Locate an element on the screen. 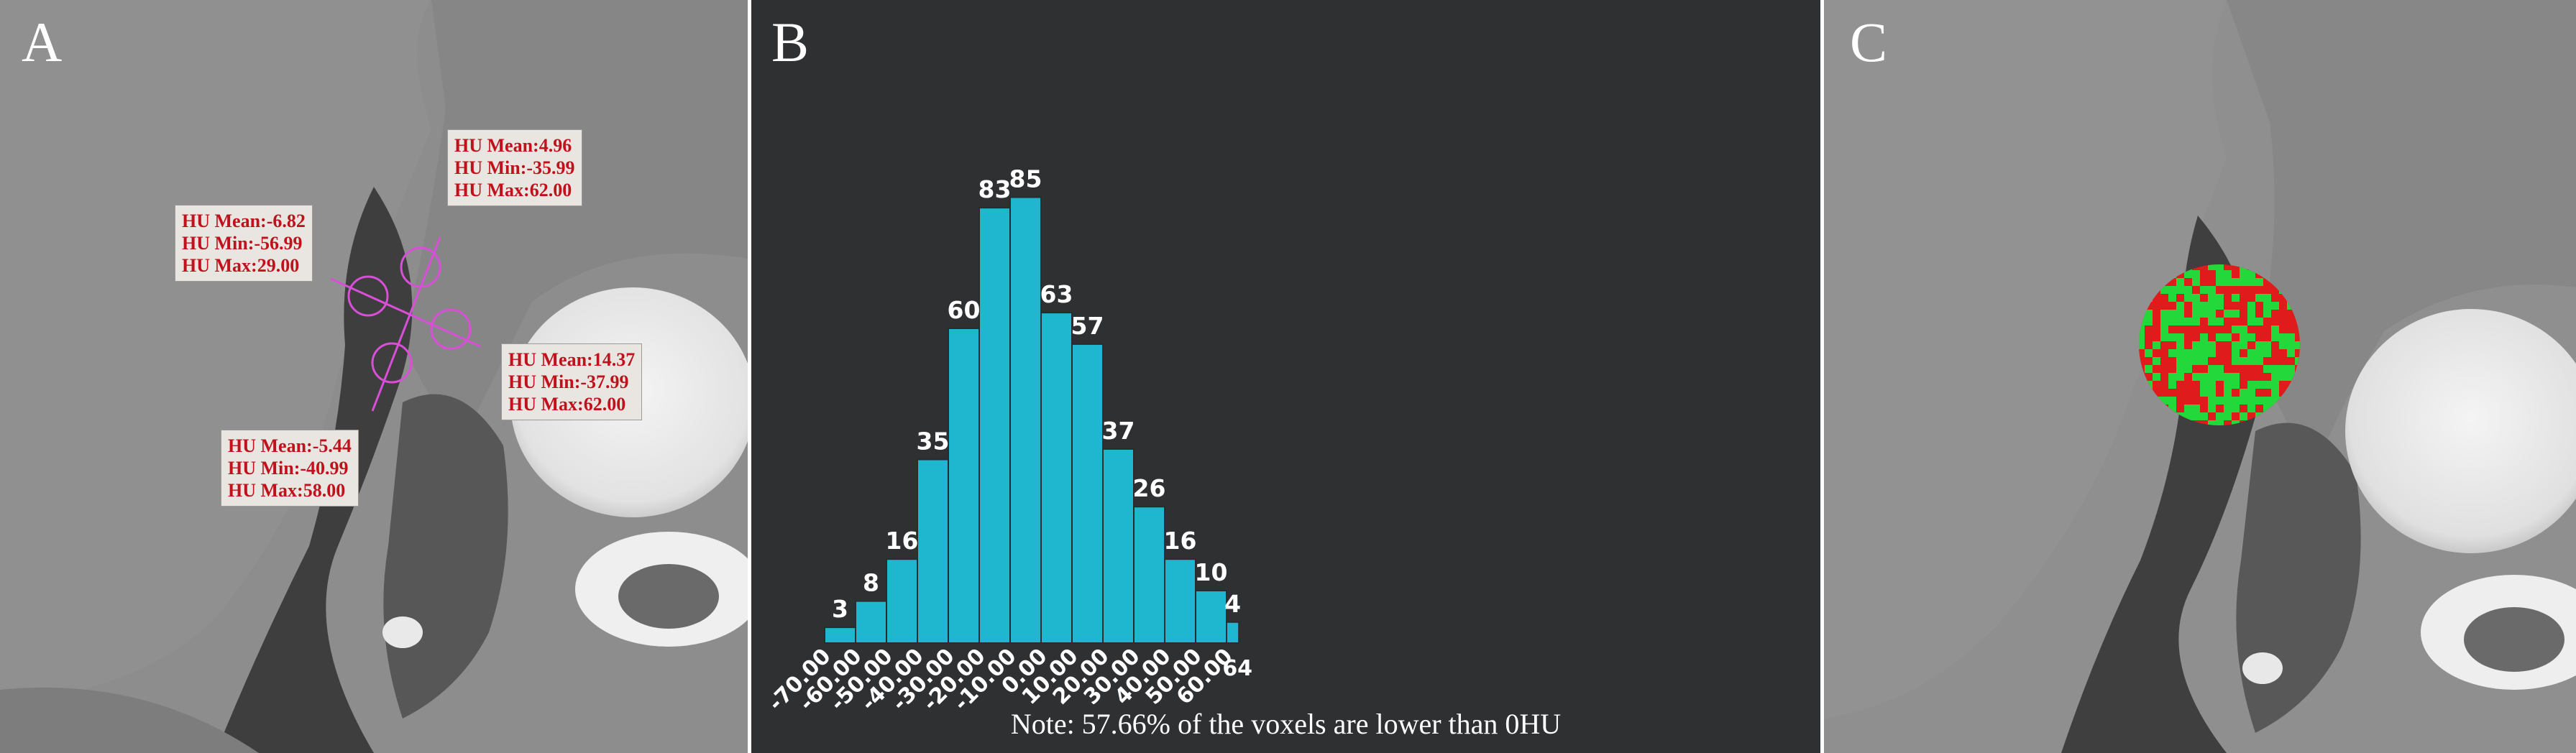 This screenshot has height=753, width=2576. bar-value-label: 85 is located at coordinates (1025, 179).